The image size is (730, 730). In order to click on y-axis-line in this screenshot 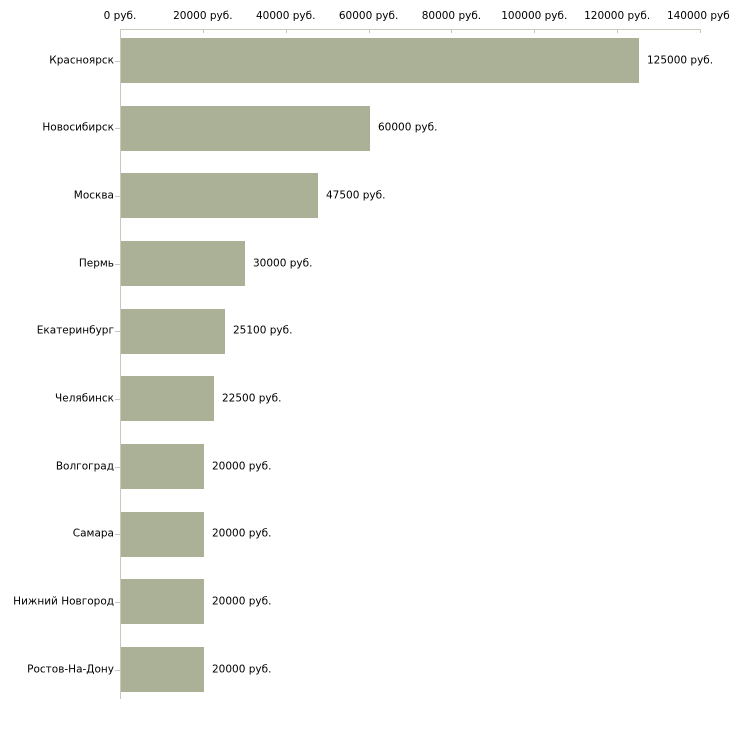, I will do `click(120, 364)`.